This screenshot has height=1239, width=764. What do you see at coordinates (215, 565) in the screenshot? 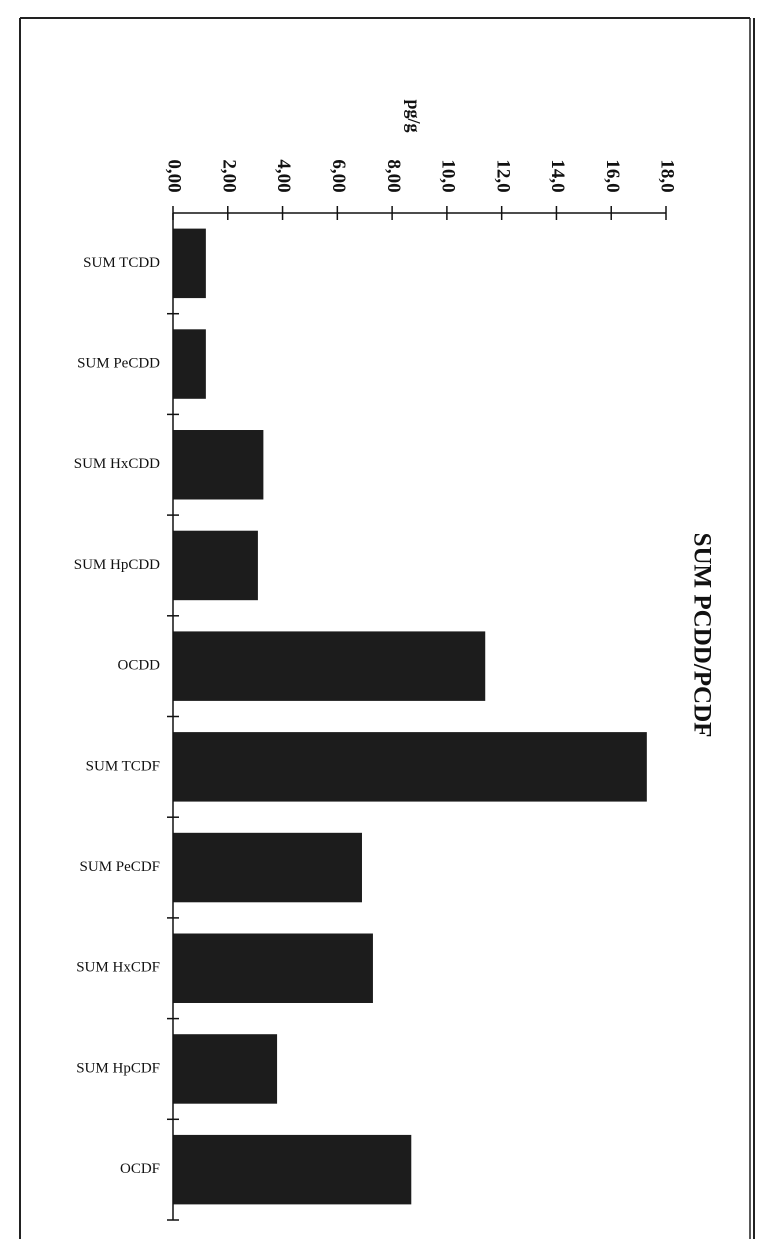
I see `bar-sum-hpcdd` at bounding box center [215, 565].